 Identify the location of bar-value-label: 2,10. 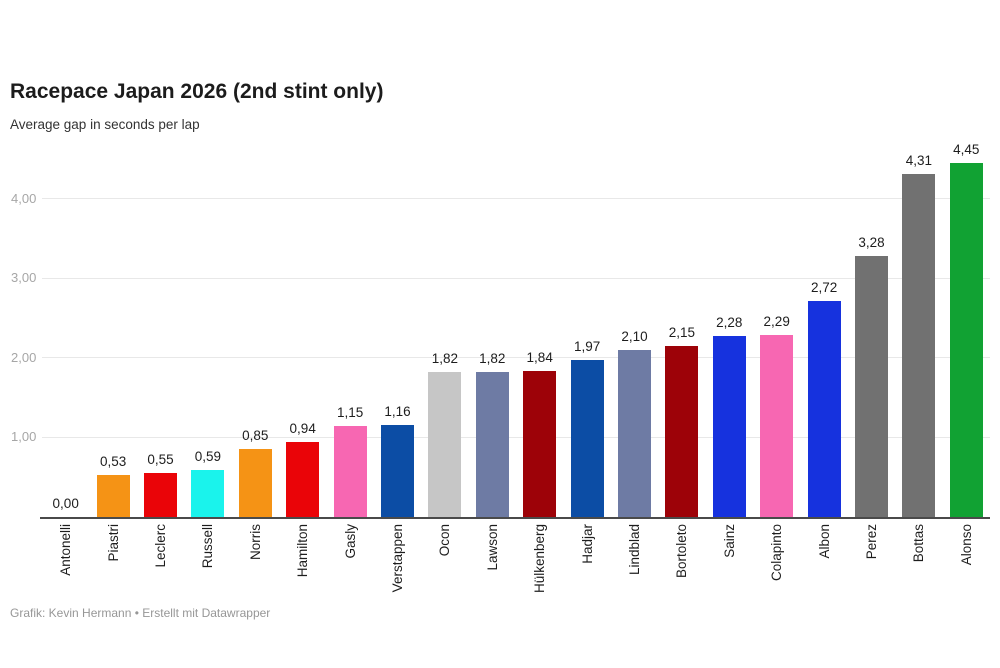
(634, 336).